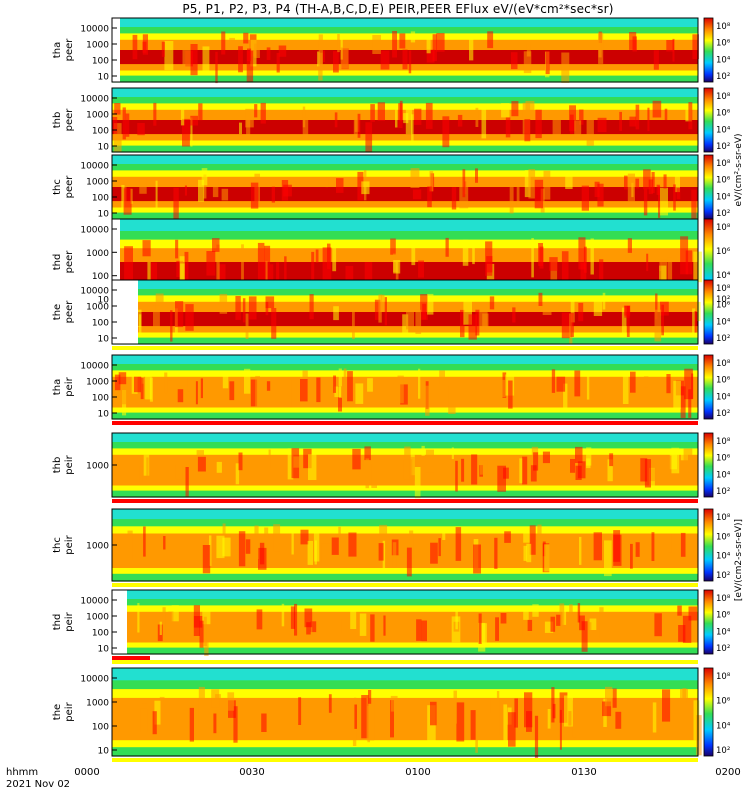 The height and width of the screenshot is (800, 750). Describe the element at coordinates (94, 367) in the screenshot. I see `y-tick-label: 10000` at that location.